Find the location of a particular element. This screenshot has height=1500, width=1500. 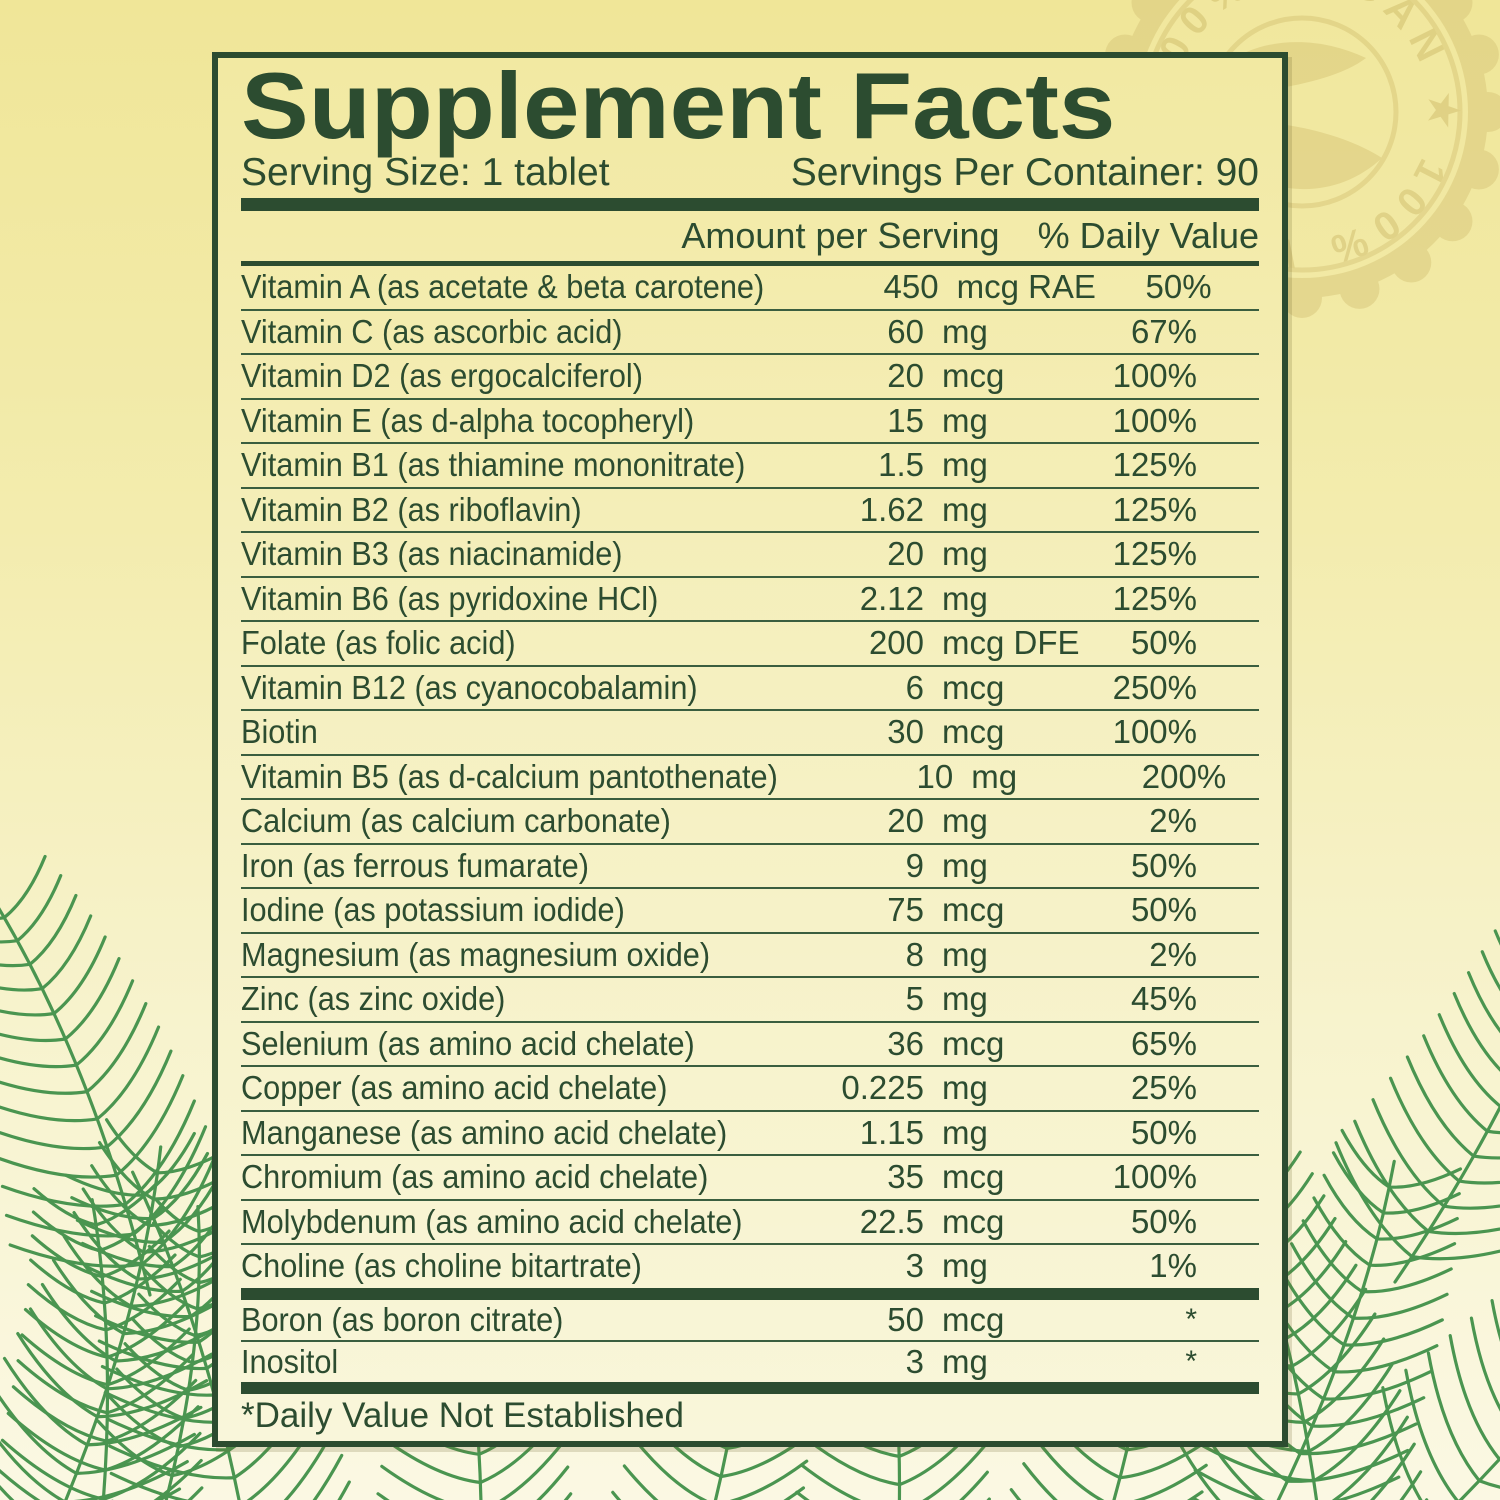

ingredient-name: Calcium (as calcium carbonate) is located at coordinates (456, 821).